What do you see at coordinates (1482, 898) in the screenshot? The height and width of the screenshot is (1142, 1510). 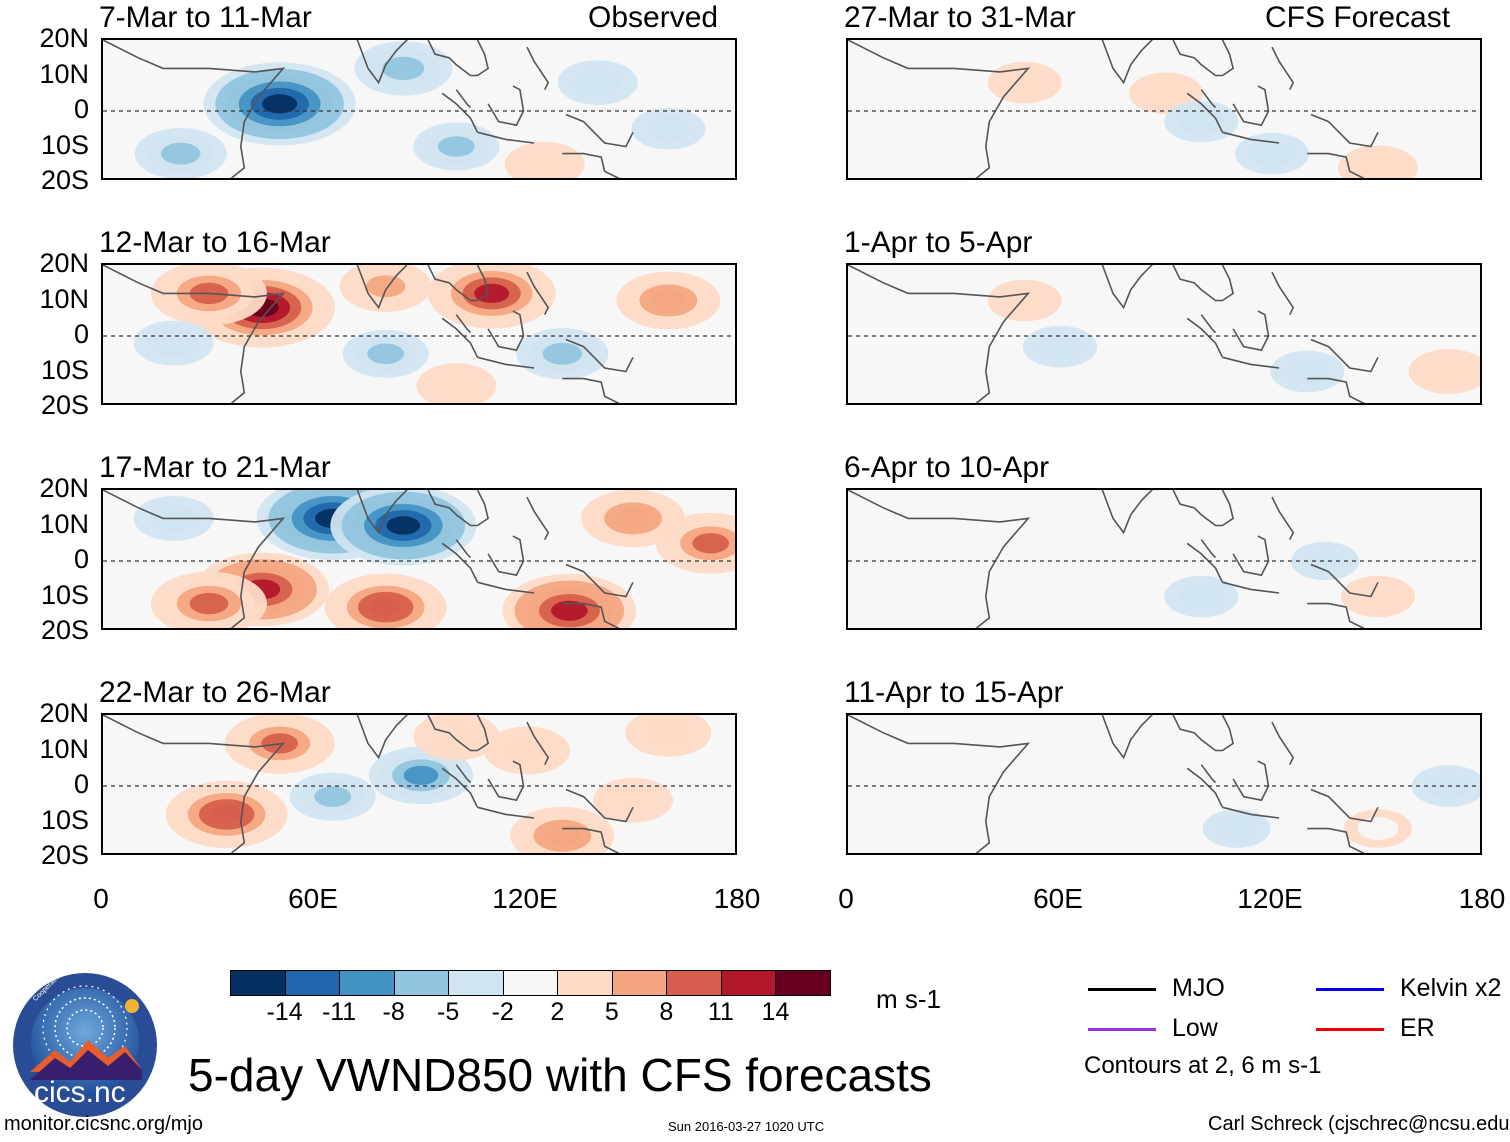 I see `x-tick-label: 180` at bounding box center [1482, 898].